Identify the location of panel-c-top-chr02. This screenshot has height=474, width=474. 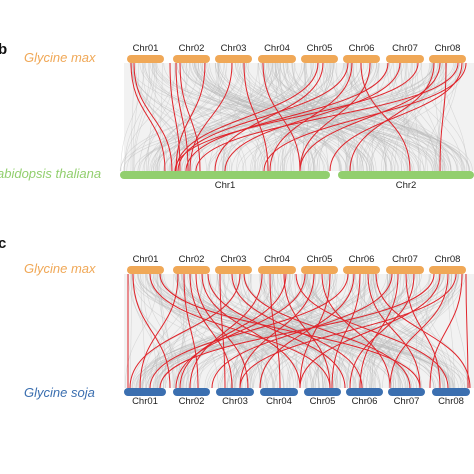
(191, 270).